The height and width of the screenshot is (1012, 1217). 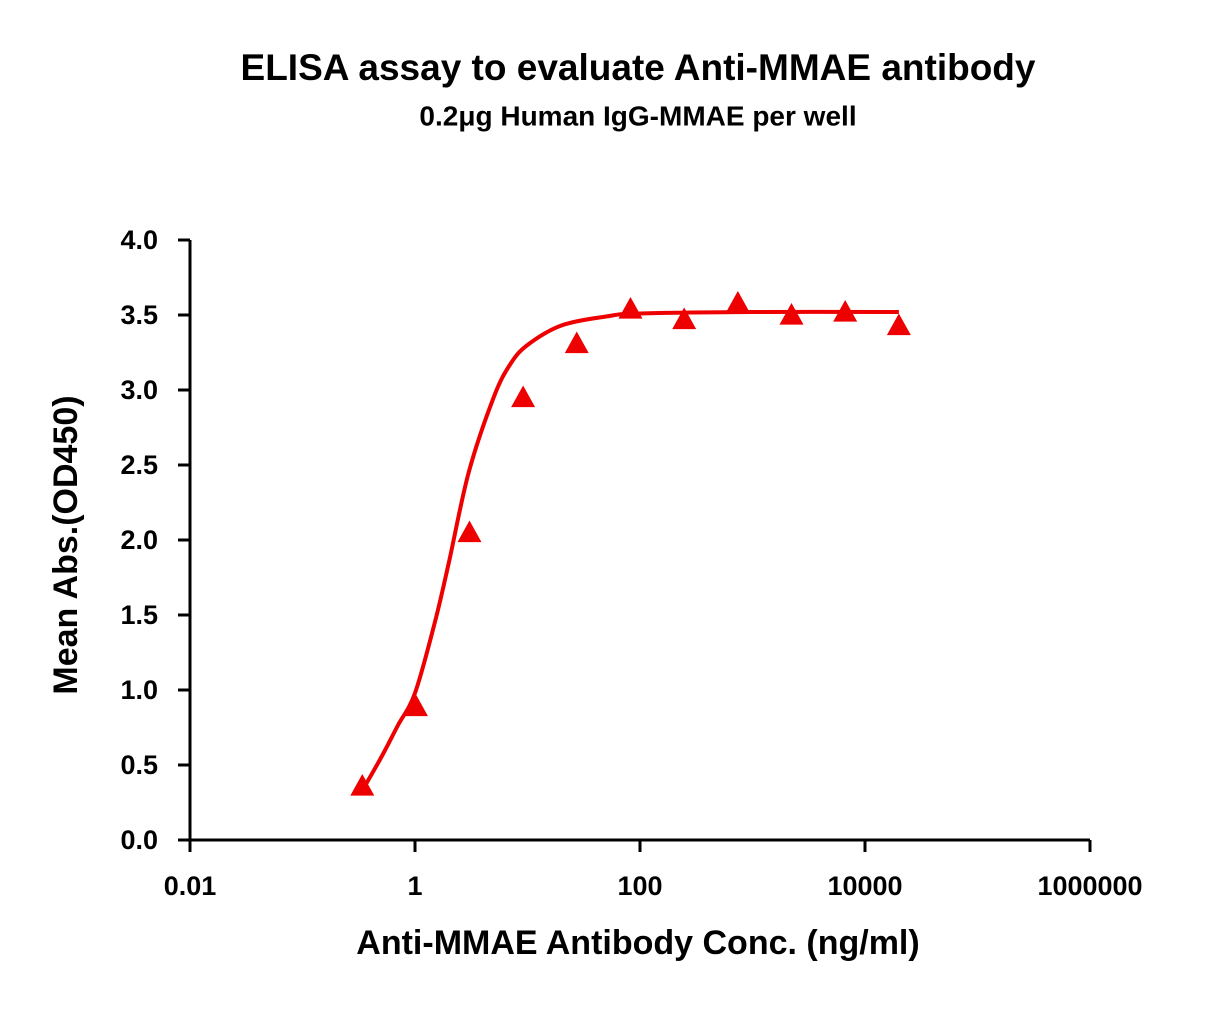 What do you see at coordinates (1089, 886) in the screenshot?
I see `x-tick-label: 1000000` at bounding box center [1089, 886].